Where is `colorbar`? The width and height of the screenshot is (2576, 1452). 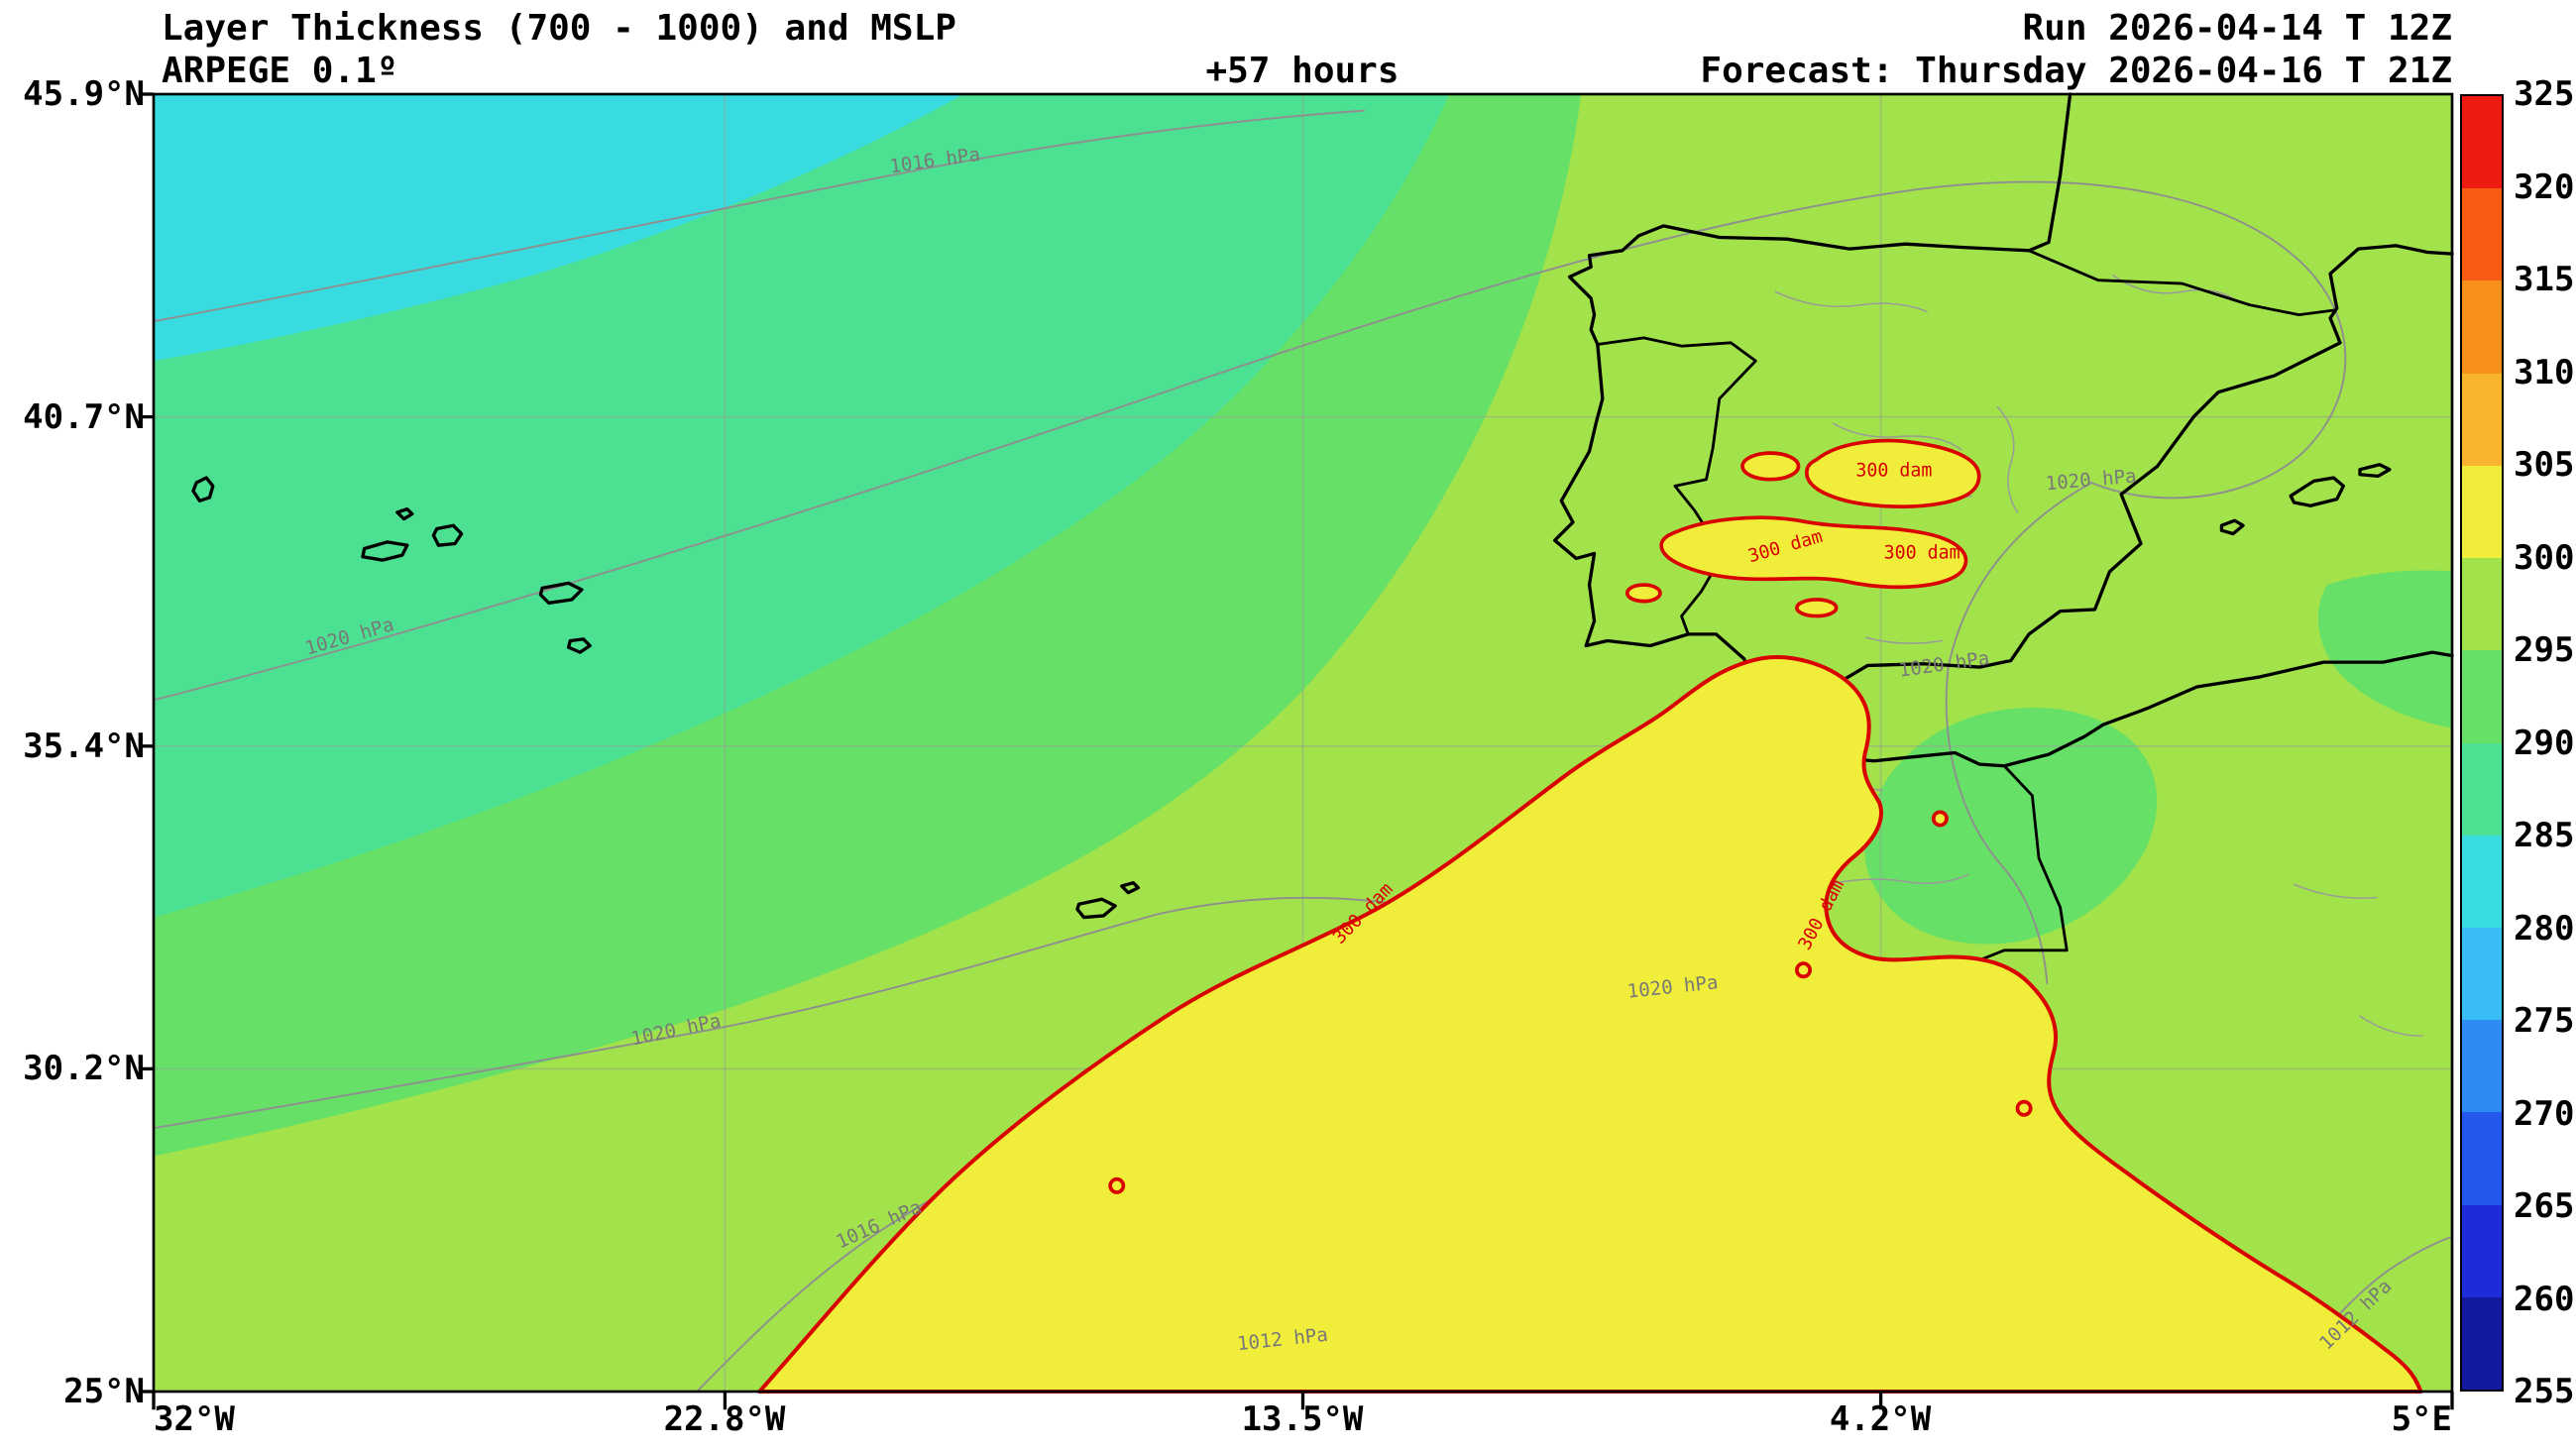 colorbar is located at coordinates (2482, 743).